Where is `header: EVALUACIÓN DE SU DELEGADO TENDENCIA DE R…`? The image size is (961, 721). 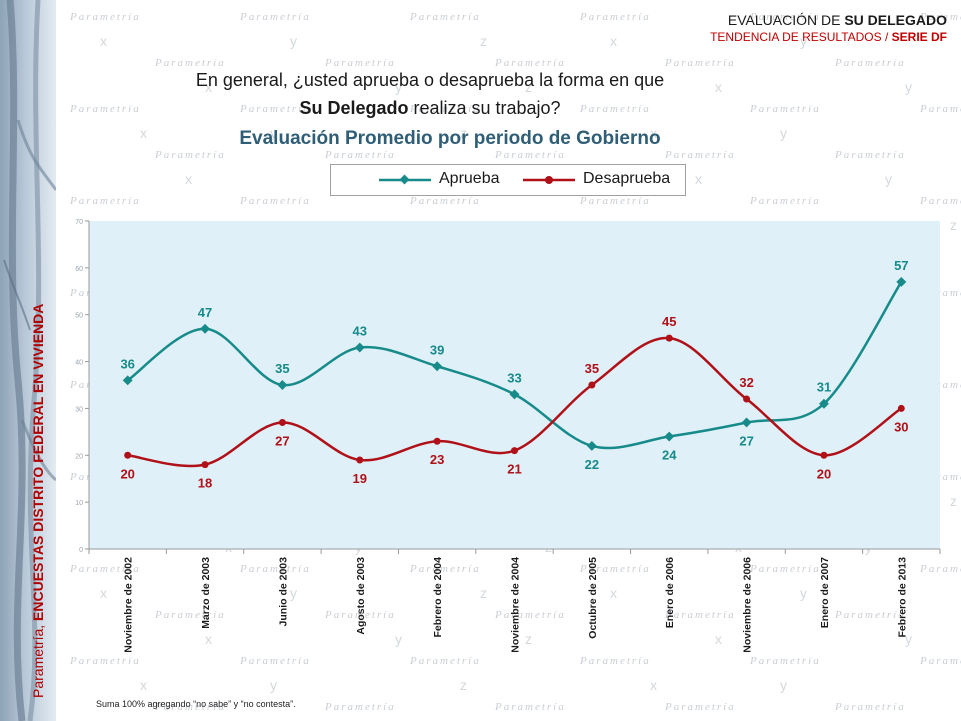 header: EVALUACIÓN DE SU DELEGADO TENDENCIA DE R… is located at coordinates (828, 28).